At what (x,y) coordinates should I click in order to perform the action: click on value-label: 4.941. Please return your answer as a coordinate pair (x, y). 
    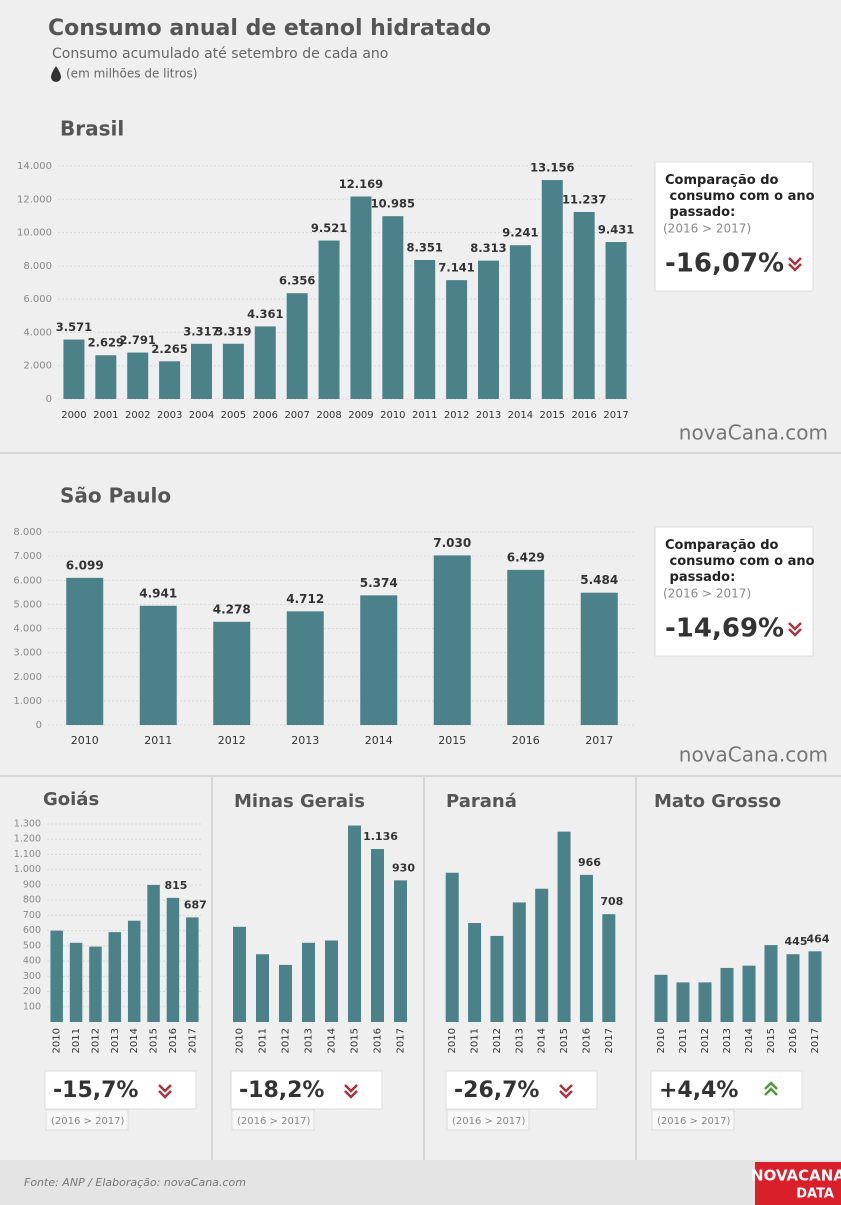
    Looking at the image, I should click on (158, 593).